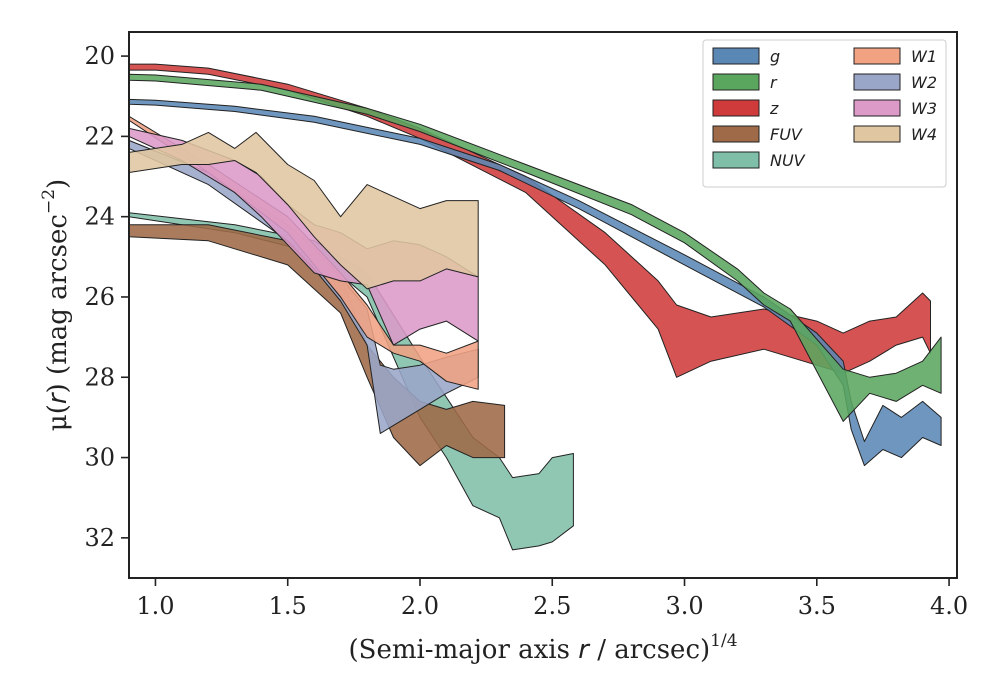 The height and width of the screenshot is (700, 1000). Describe the element at coordinates (788, 160) in the screenshot. I see `legend-label: NUV` at that location.